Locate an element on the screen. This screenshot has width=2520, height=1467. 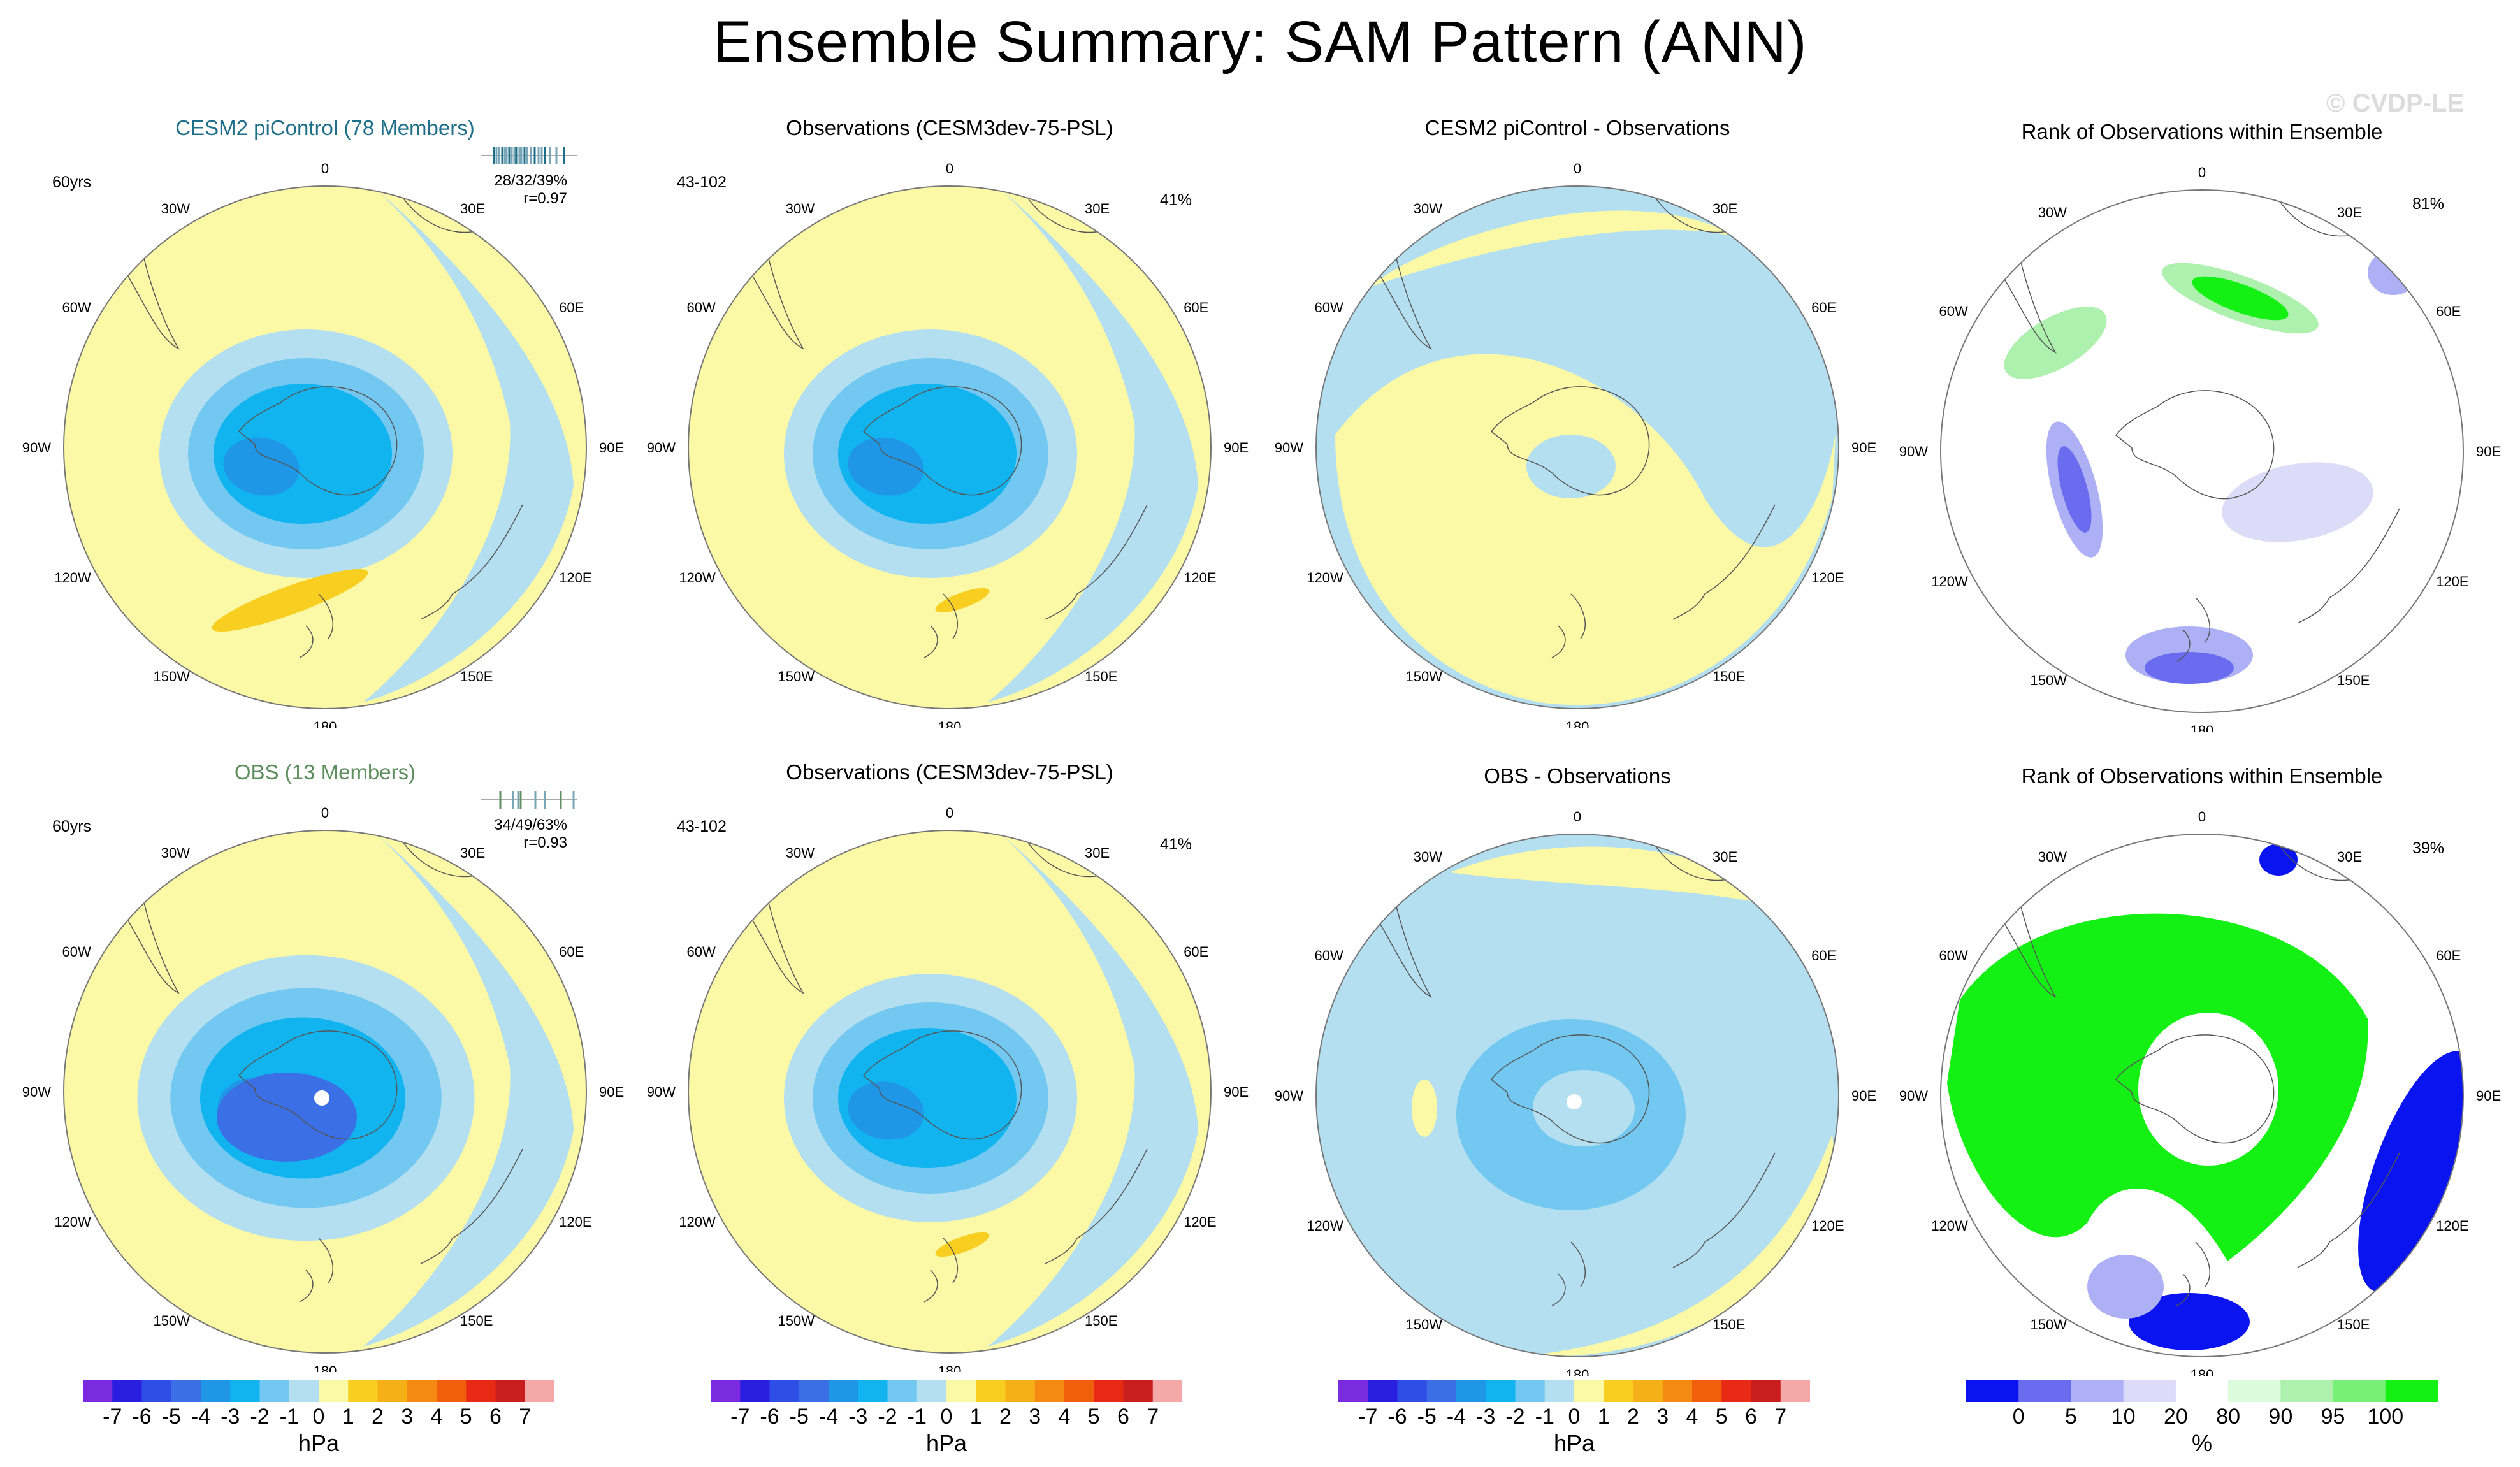
colorbar-tick-label: 95 is located at coordinates (2333, 1417).